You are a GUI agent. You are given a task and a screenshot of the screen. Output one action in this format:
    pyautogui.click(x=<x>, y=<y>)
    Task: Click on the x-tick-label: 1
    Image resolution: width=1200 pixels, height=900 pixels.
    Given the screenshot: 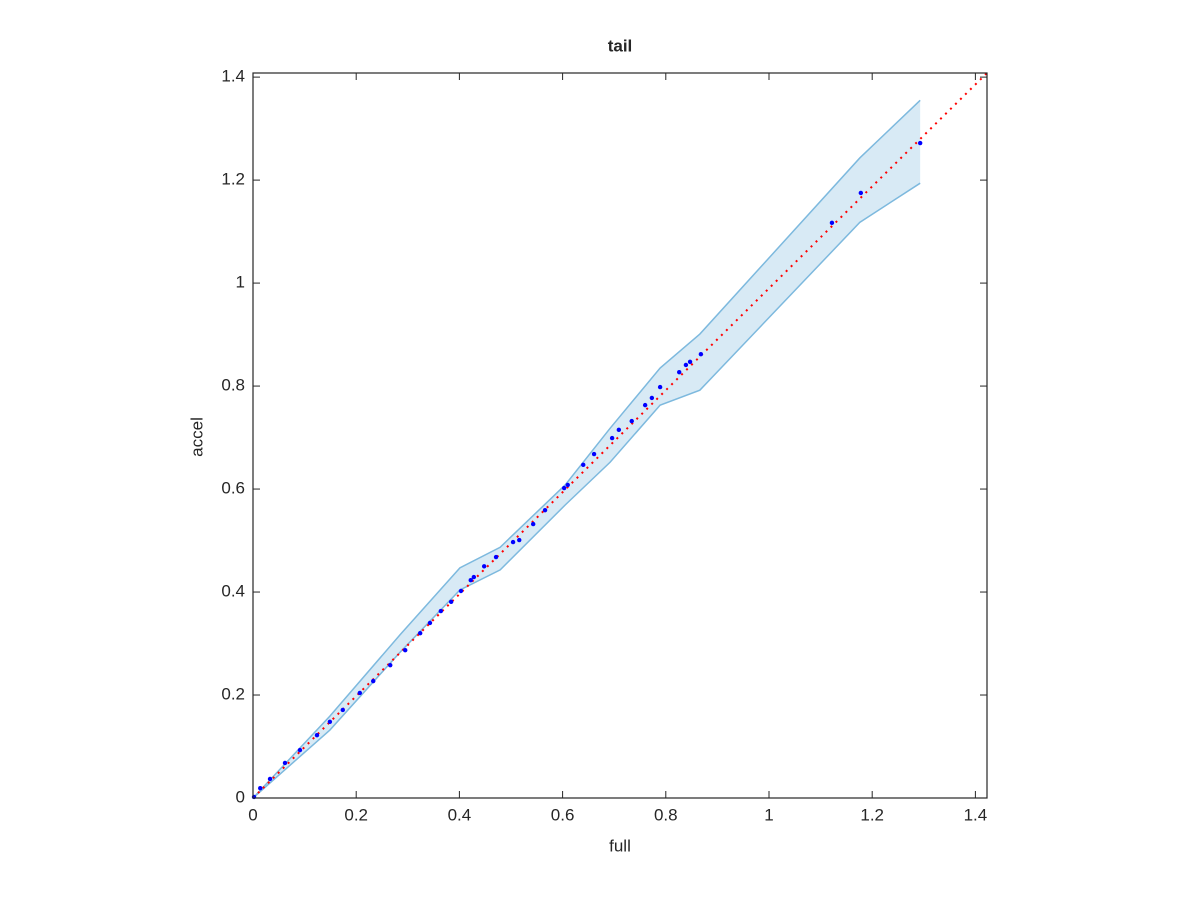 What is the action you would take?
    pyautogui.click(x=768, y=814)
    